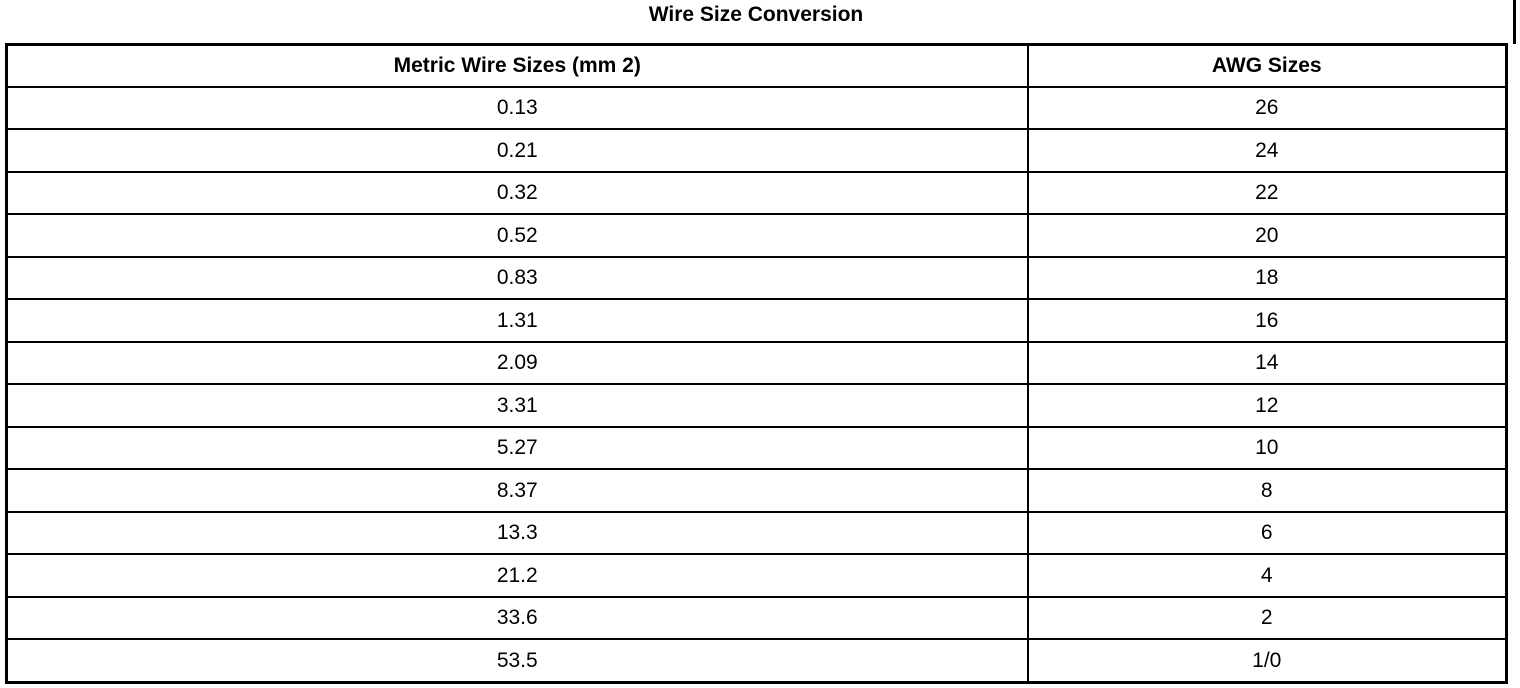 The image size is (1520, 688). I want to click on table-row: 13.3 6, so click(756, 533).